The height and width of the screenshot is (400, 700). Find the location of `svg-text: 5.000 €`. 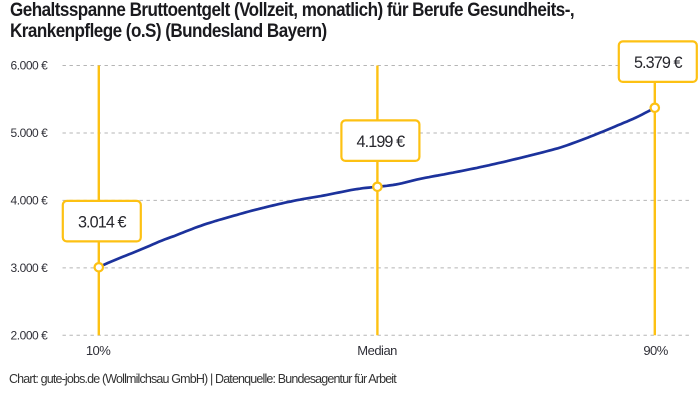

svg-text: 5.000 € is located at coordinates (30, 133).